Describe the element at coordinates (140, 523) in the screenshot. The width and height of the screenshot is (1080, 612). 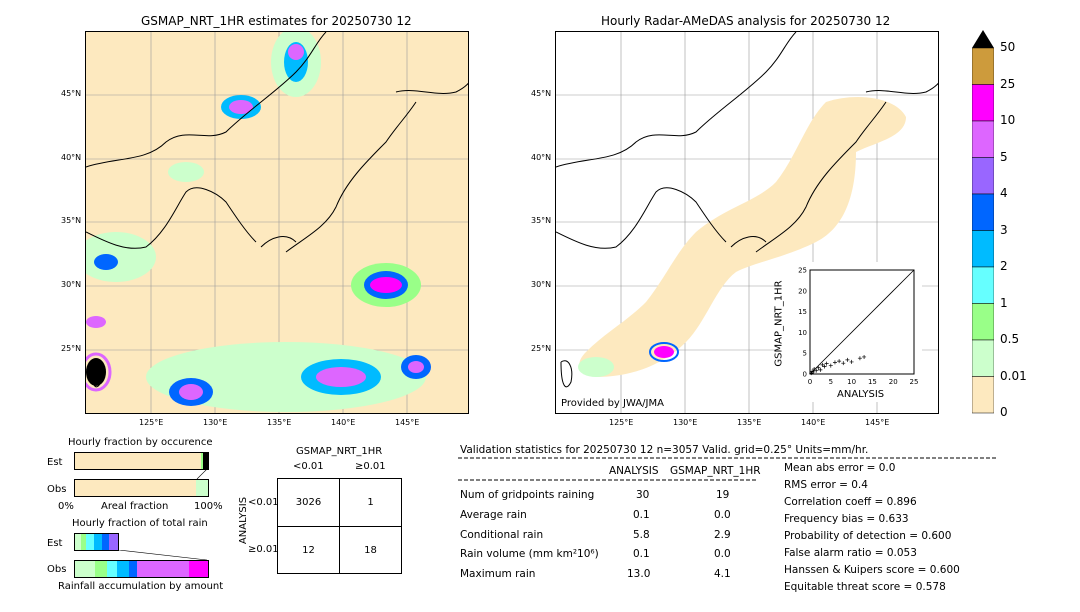
I see `amount-title: Hourly fraction of total rain` at that location.